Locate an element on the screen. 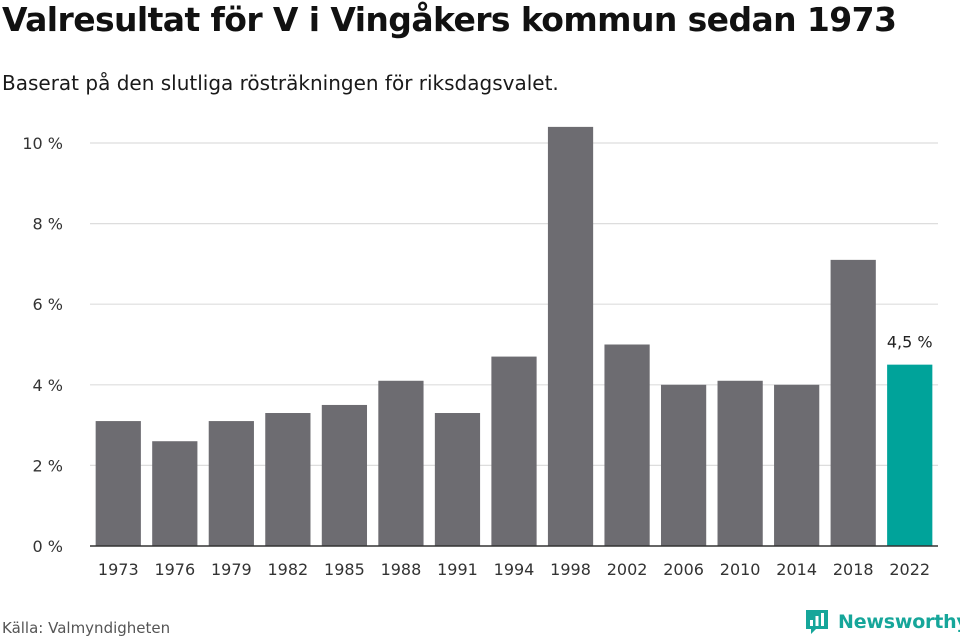 This screenshot has height=640, width=960. x-tick-label: 2006 is located at coordinates (683, 569).